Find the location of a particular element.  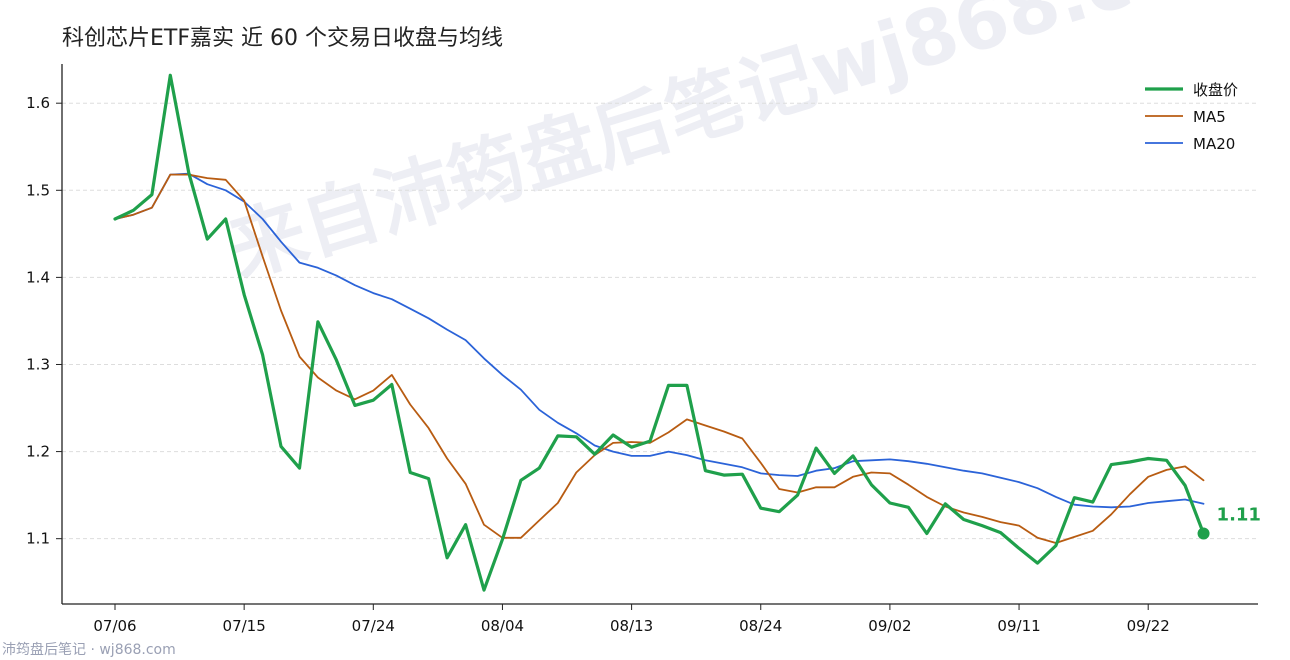

x-tick-label: 08/13 is located at coordinates (631, 626).